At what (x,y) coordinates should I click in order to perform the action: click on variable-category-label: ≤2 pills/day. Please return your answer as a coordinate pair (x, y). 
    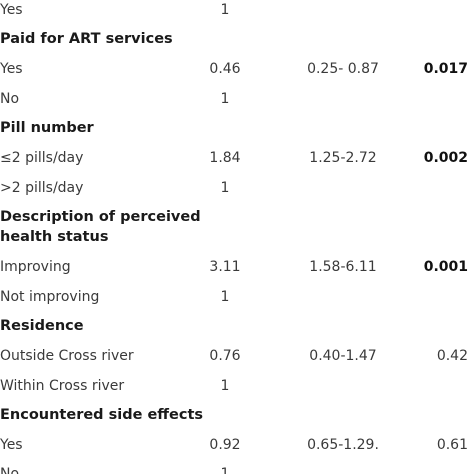
    Looking at the image, I should click on (42, 158).